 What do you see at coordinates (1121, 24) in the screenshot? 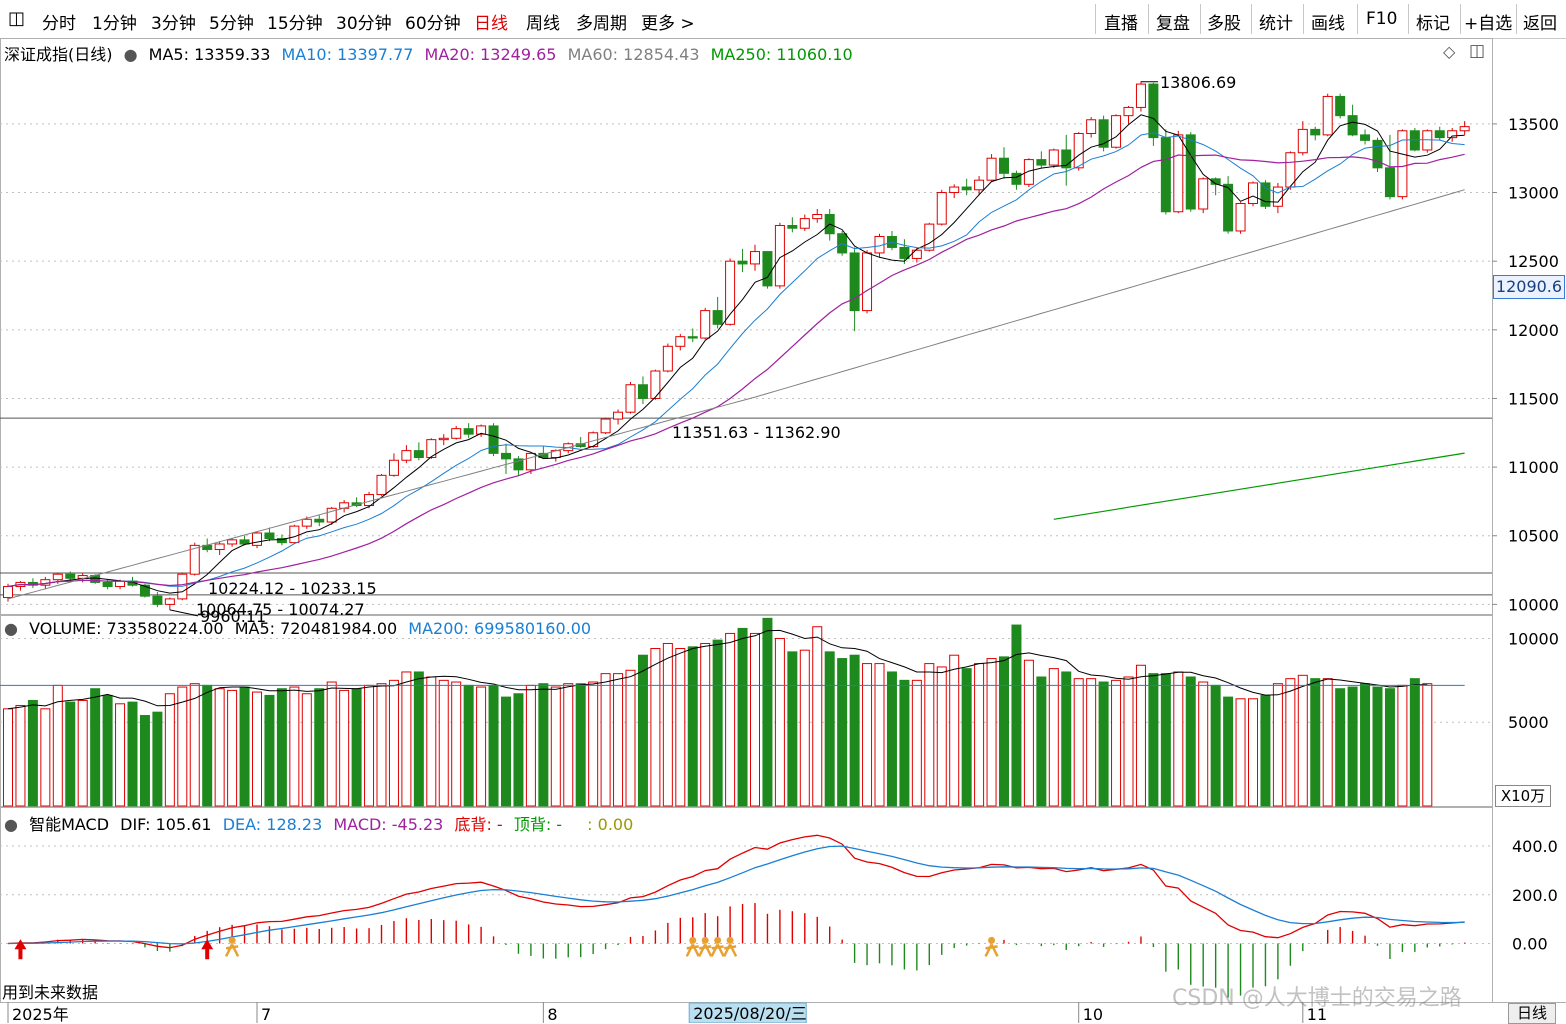
I see `btn-live: 直播` at bounding box center [1121, 24].